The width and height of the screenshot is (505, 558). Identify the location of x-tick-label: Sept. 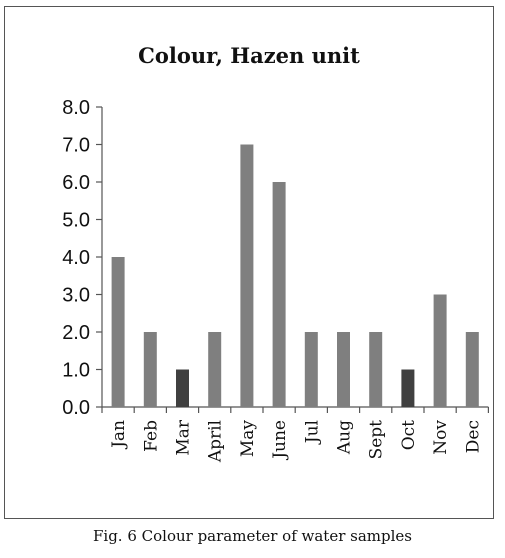
(377, 440).